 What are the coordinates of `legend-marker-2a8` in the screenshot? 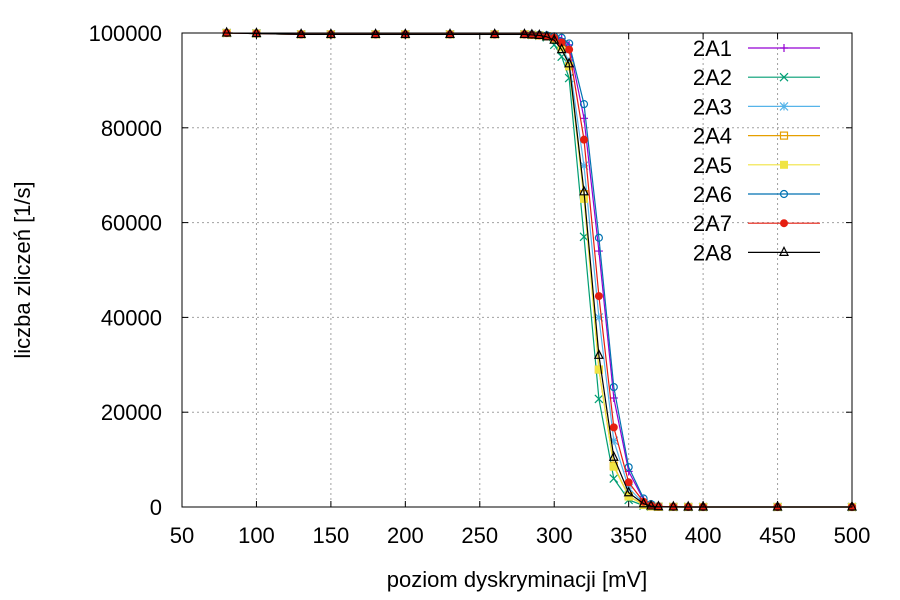 It's located at (784, 251).